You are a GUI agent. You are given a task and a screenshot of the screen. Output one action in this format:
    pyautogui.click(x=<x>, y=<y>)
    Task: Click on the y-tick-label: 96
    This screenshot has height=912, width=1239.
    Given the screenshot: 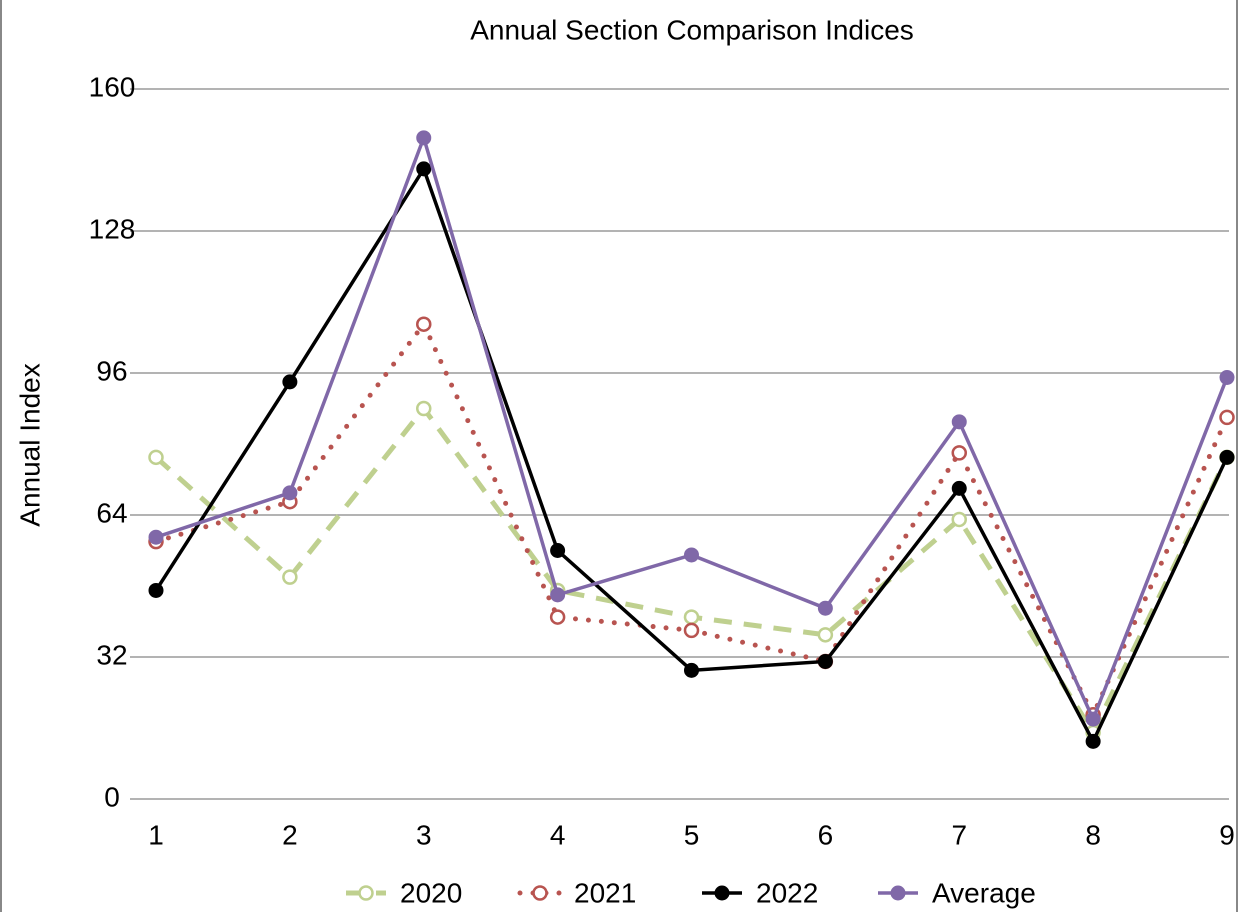 What is the action you would take?
    pyautogui.click(x=111, y=370)
    